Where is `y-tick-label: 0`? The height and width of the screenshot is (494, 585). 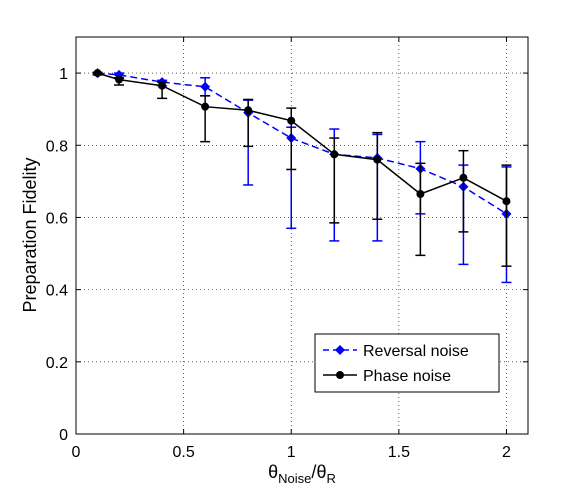 y-tick-label: 0 is located at coordinates (63, 435).